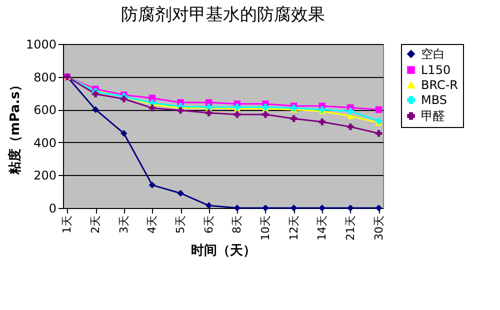  Describe the element at coordinates (95, 225) in the screenshot. I see `x-tick-label: 2天` at that location.